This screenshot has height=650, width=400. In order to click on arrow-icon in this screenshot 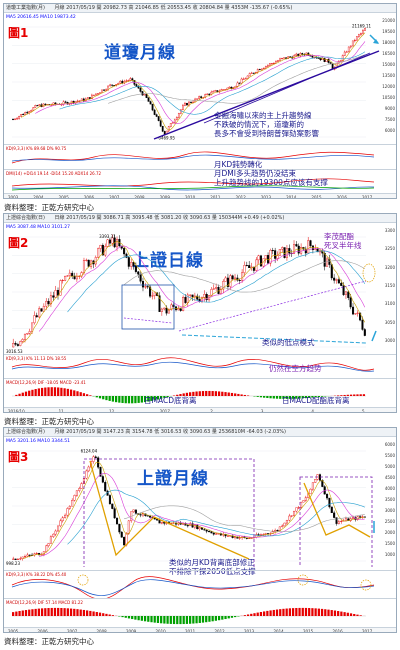, I will do `click(374, 336)`.